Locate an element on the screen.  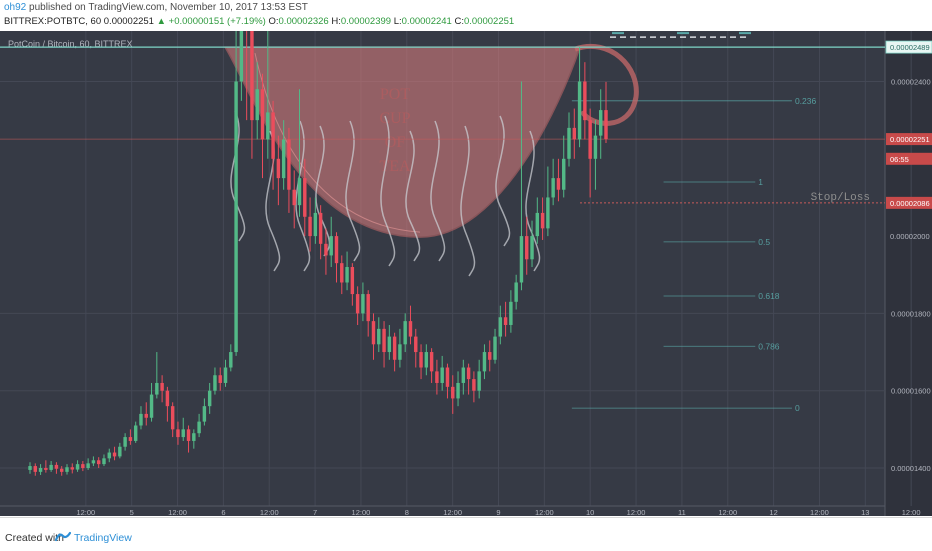
x-tick-label: 5 is located at coordinates (132, 512).